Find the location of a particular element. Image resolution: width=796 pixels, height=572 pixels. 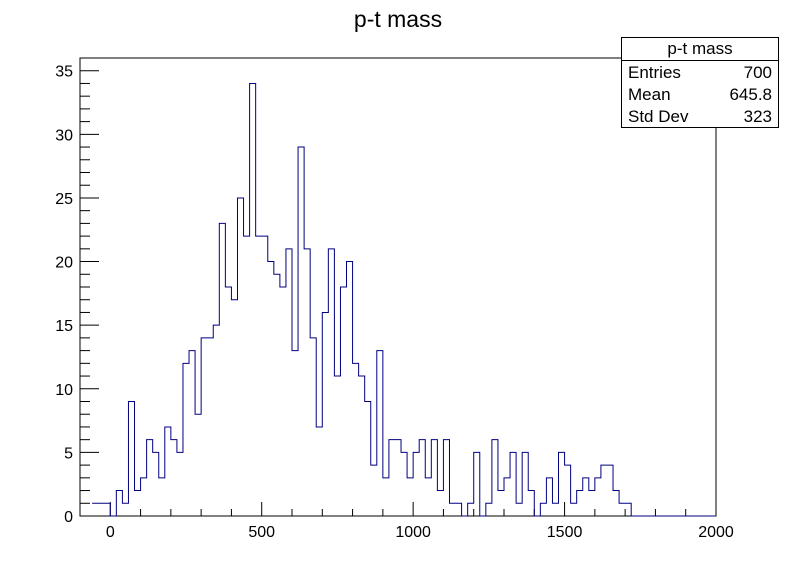

stats-title: p-t mass is located at coordinates (700, 49).